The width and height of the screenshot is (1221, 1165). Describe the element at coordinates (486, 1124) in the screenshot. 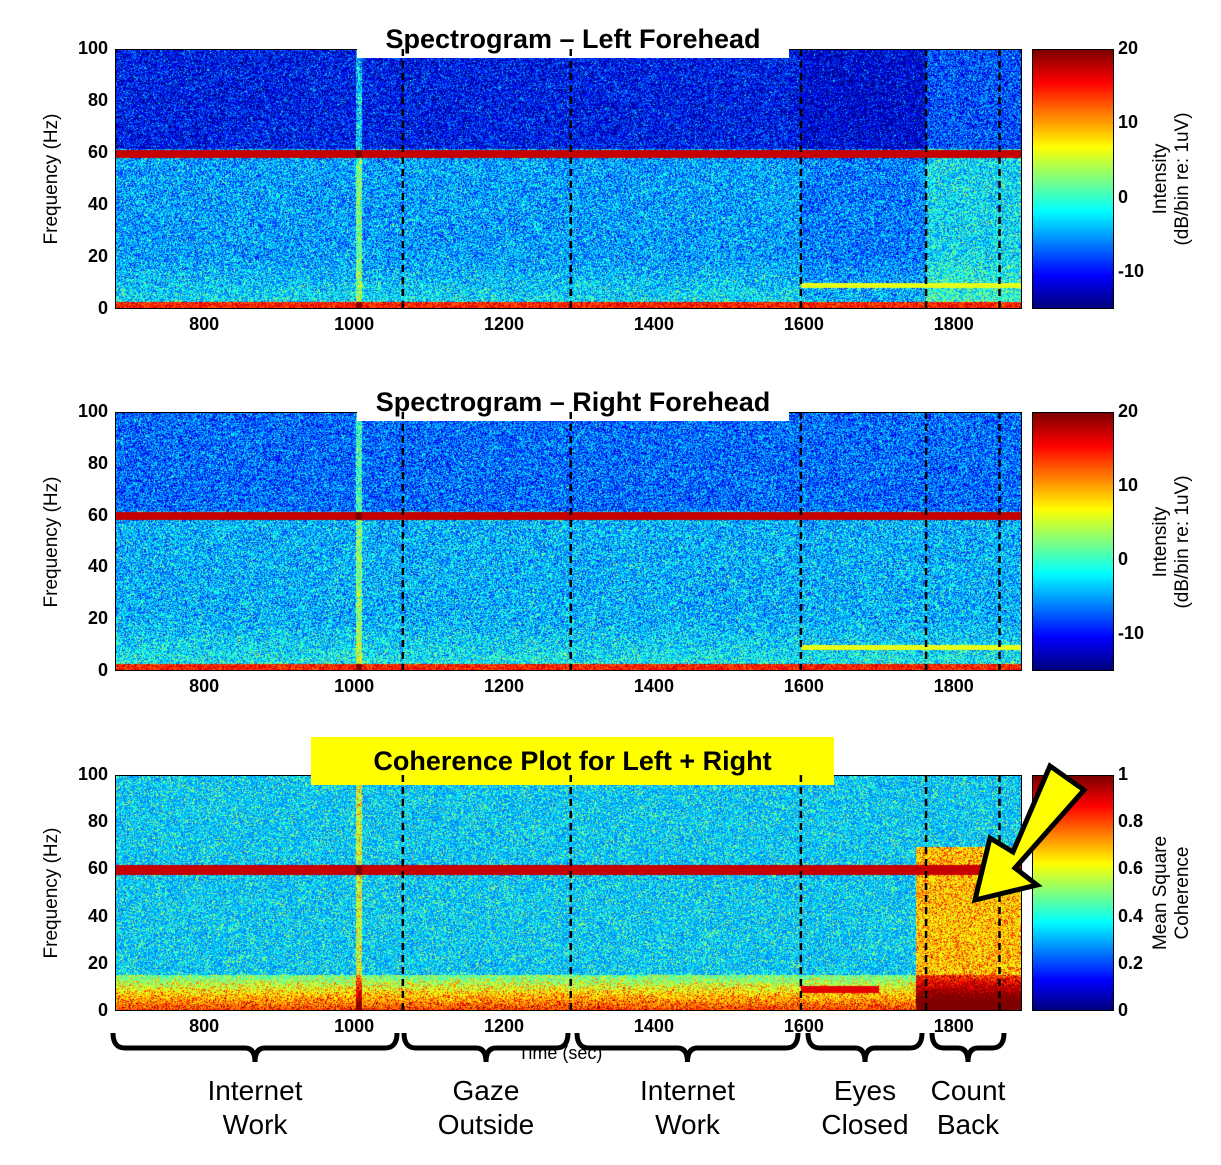

I see `segment-label-line2: Outside` at that location.